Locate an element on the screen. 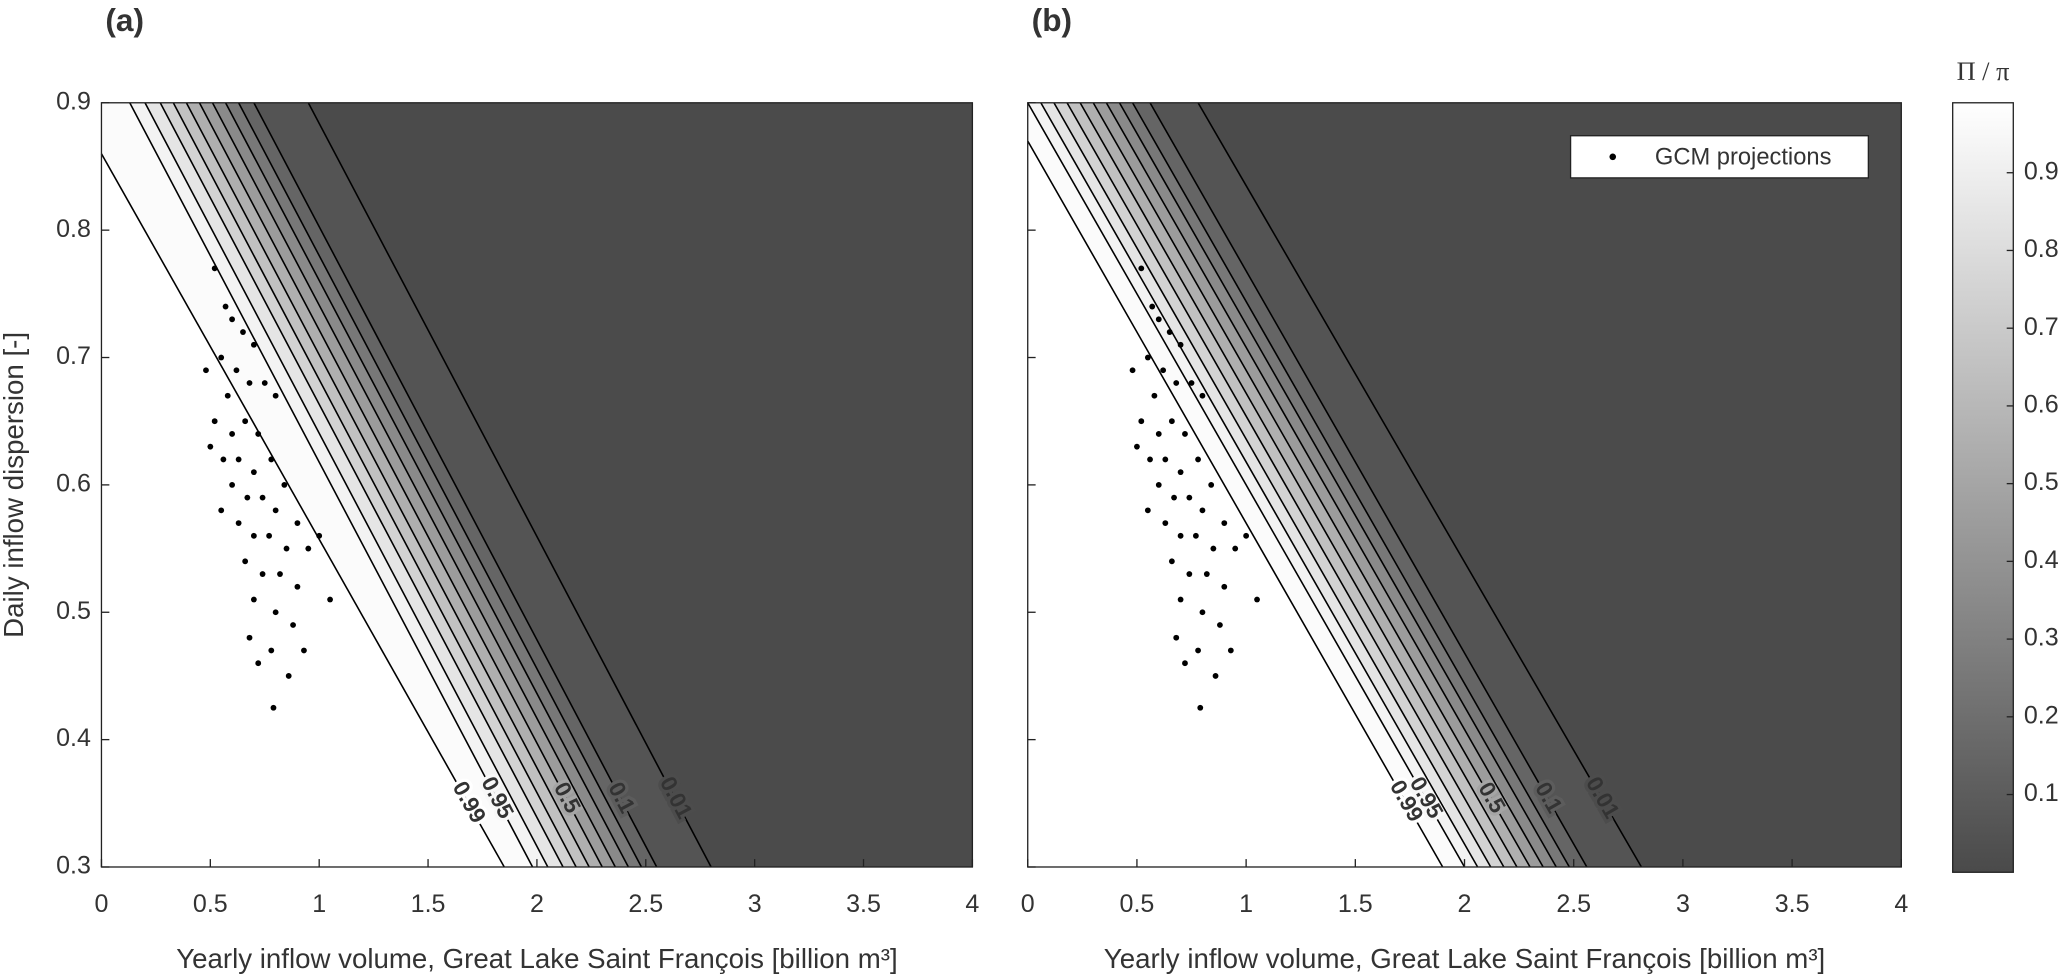 The width and height of the screenshot is (2066, 979). x-tick-label: 4 is located at coordinates (1901, 904).